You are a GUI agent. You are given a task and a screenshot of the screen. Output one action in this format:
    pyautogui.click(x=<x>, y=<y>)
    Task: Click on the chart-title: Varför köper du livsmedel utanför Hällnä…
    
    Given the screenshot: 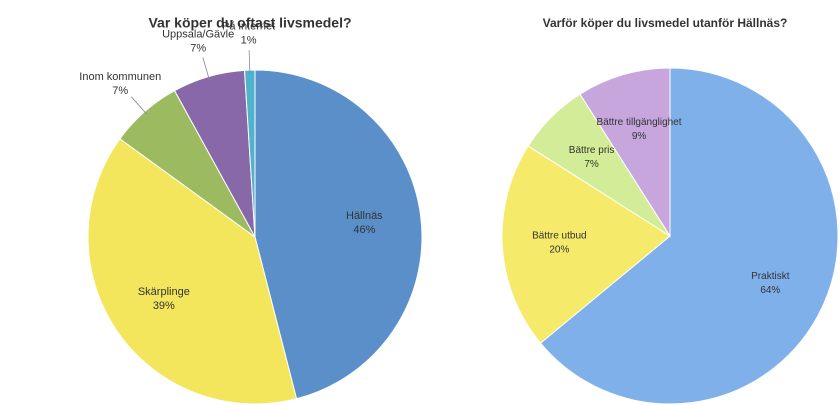 What is the action you would take?
    pyautogui.click(x=665, y=23)
    